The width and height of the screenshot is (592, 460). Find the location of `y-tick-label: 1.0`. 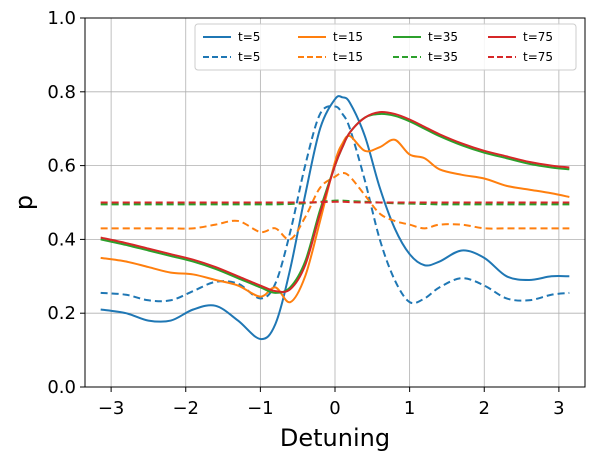

y-tick-label: 1.0 is located at coordinates (61, 18).